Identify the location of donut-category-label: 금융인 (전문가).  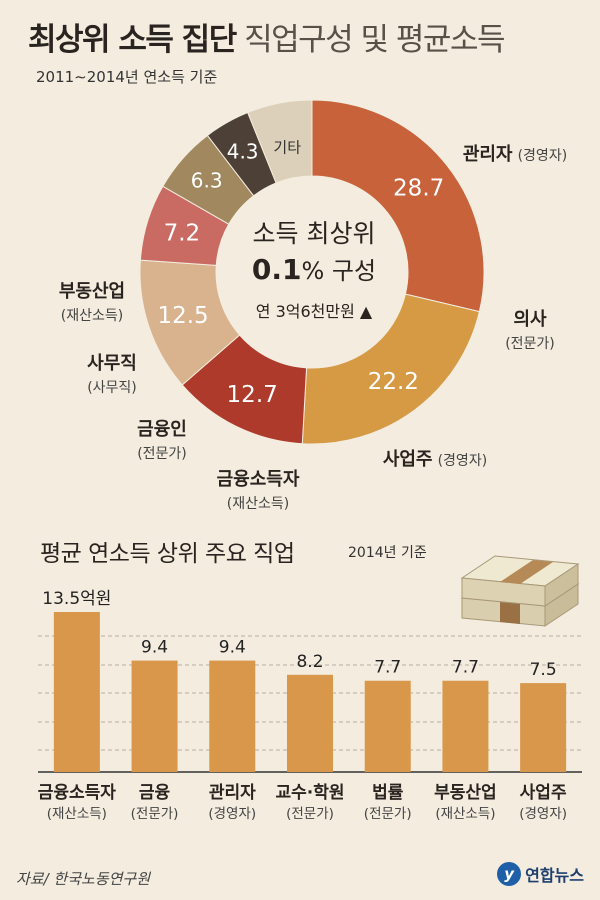
(162, 441).